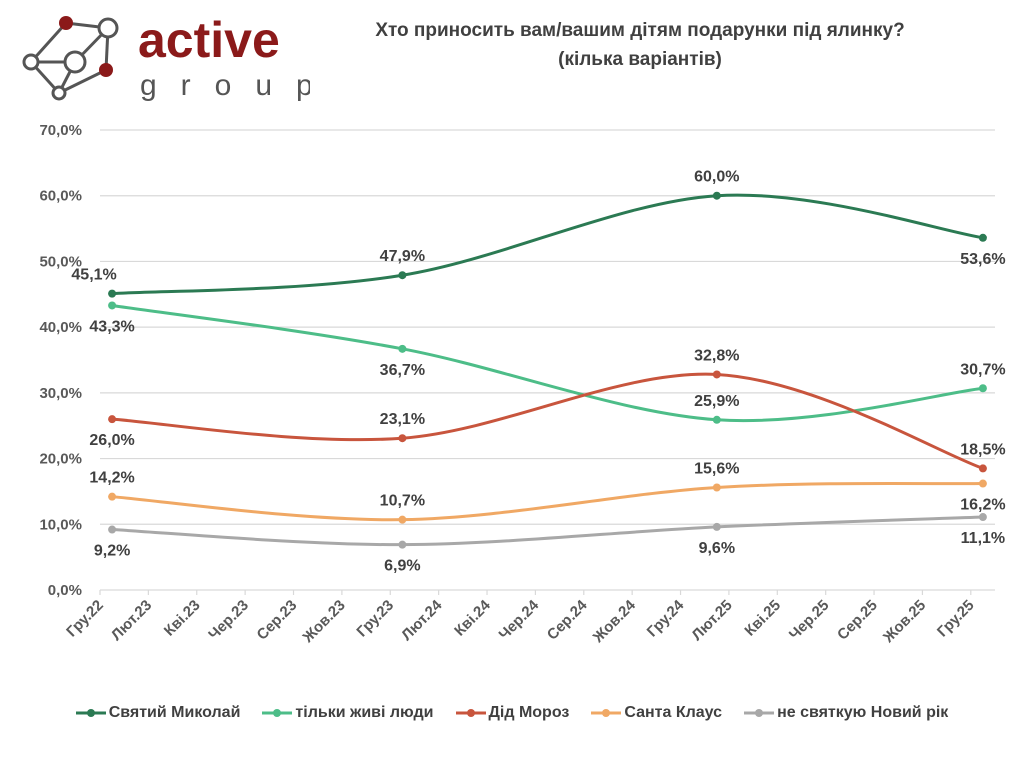  I want to click on data-label: 14,2%, so click(111, 478).